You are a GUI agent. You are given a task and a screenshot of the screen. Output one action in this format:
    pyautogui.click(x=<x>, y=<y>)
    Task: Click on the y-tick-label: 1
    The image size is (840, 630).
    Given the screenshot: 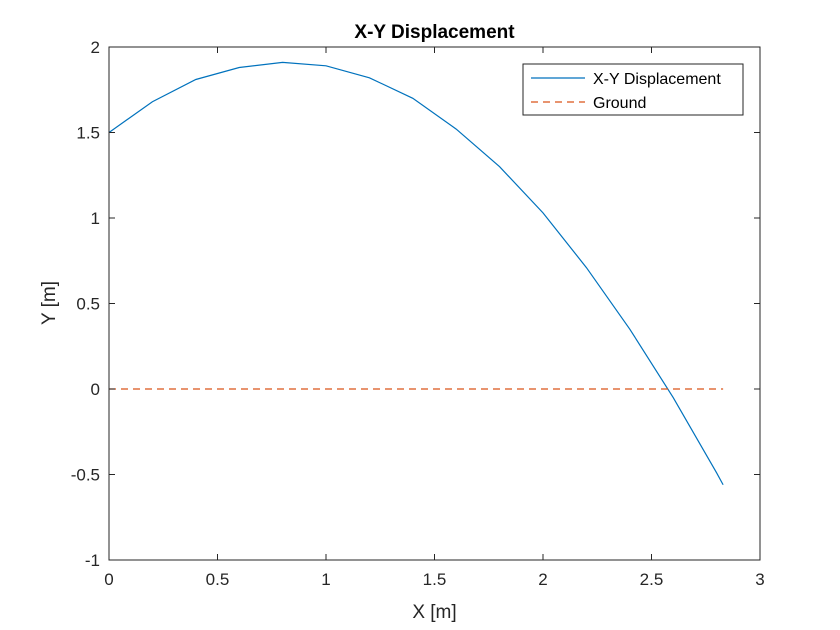 What is the action you would take?
    pyautogui.click(x=95, y=218)
    